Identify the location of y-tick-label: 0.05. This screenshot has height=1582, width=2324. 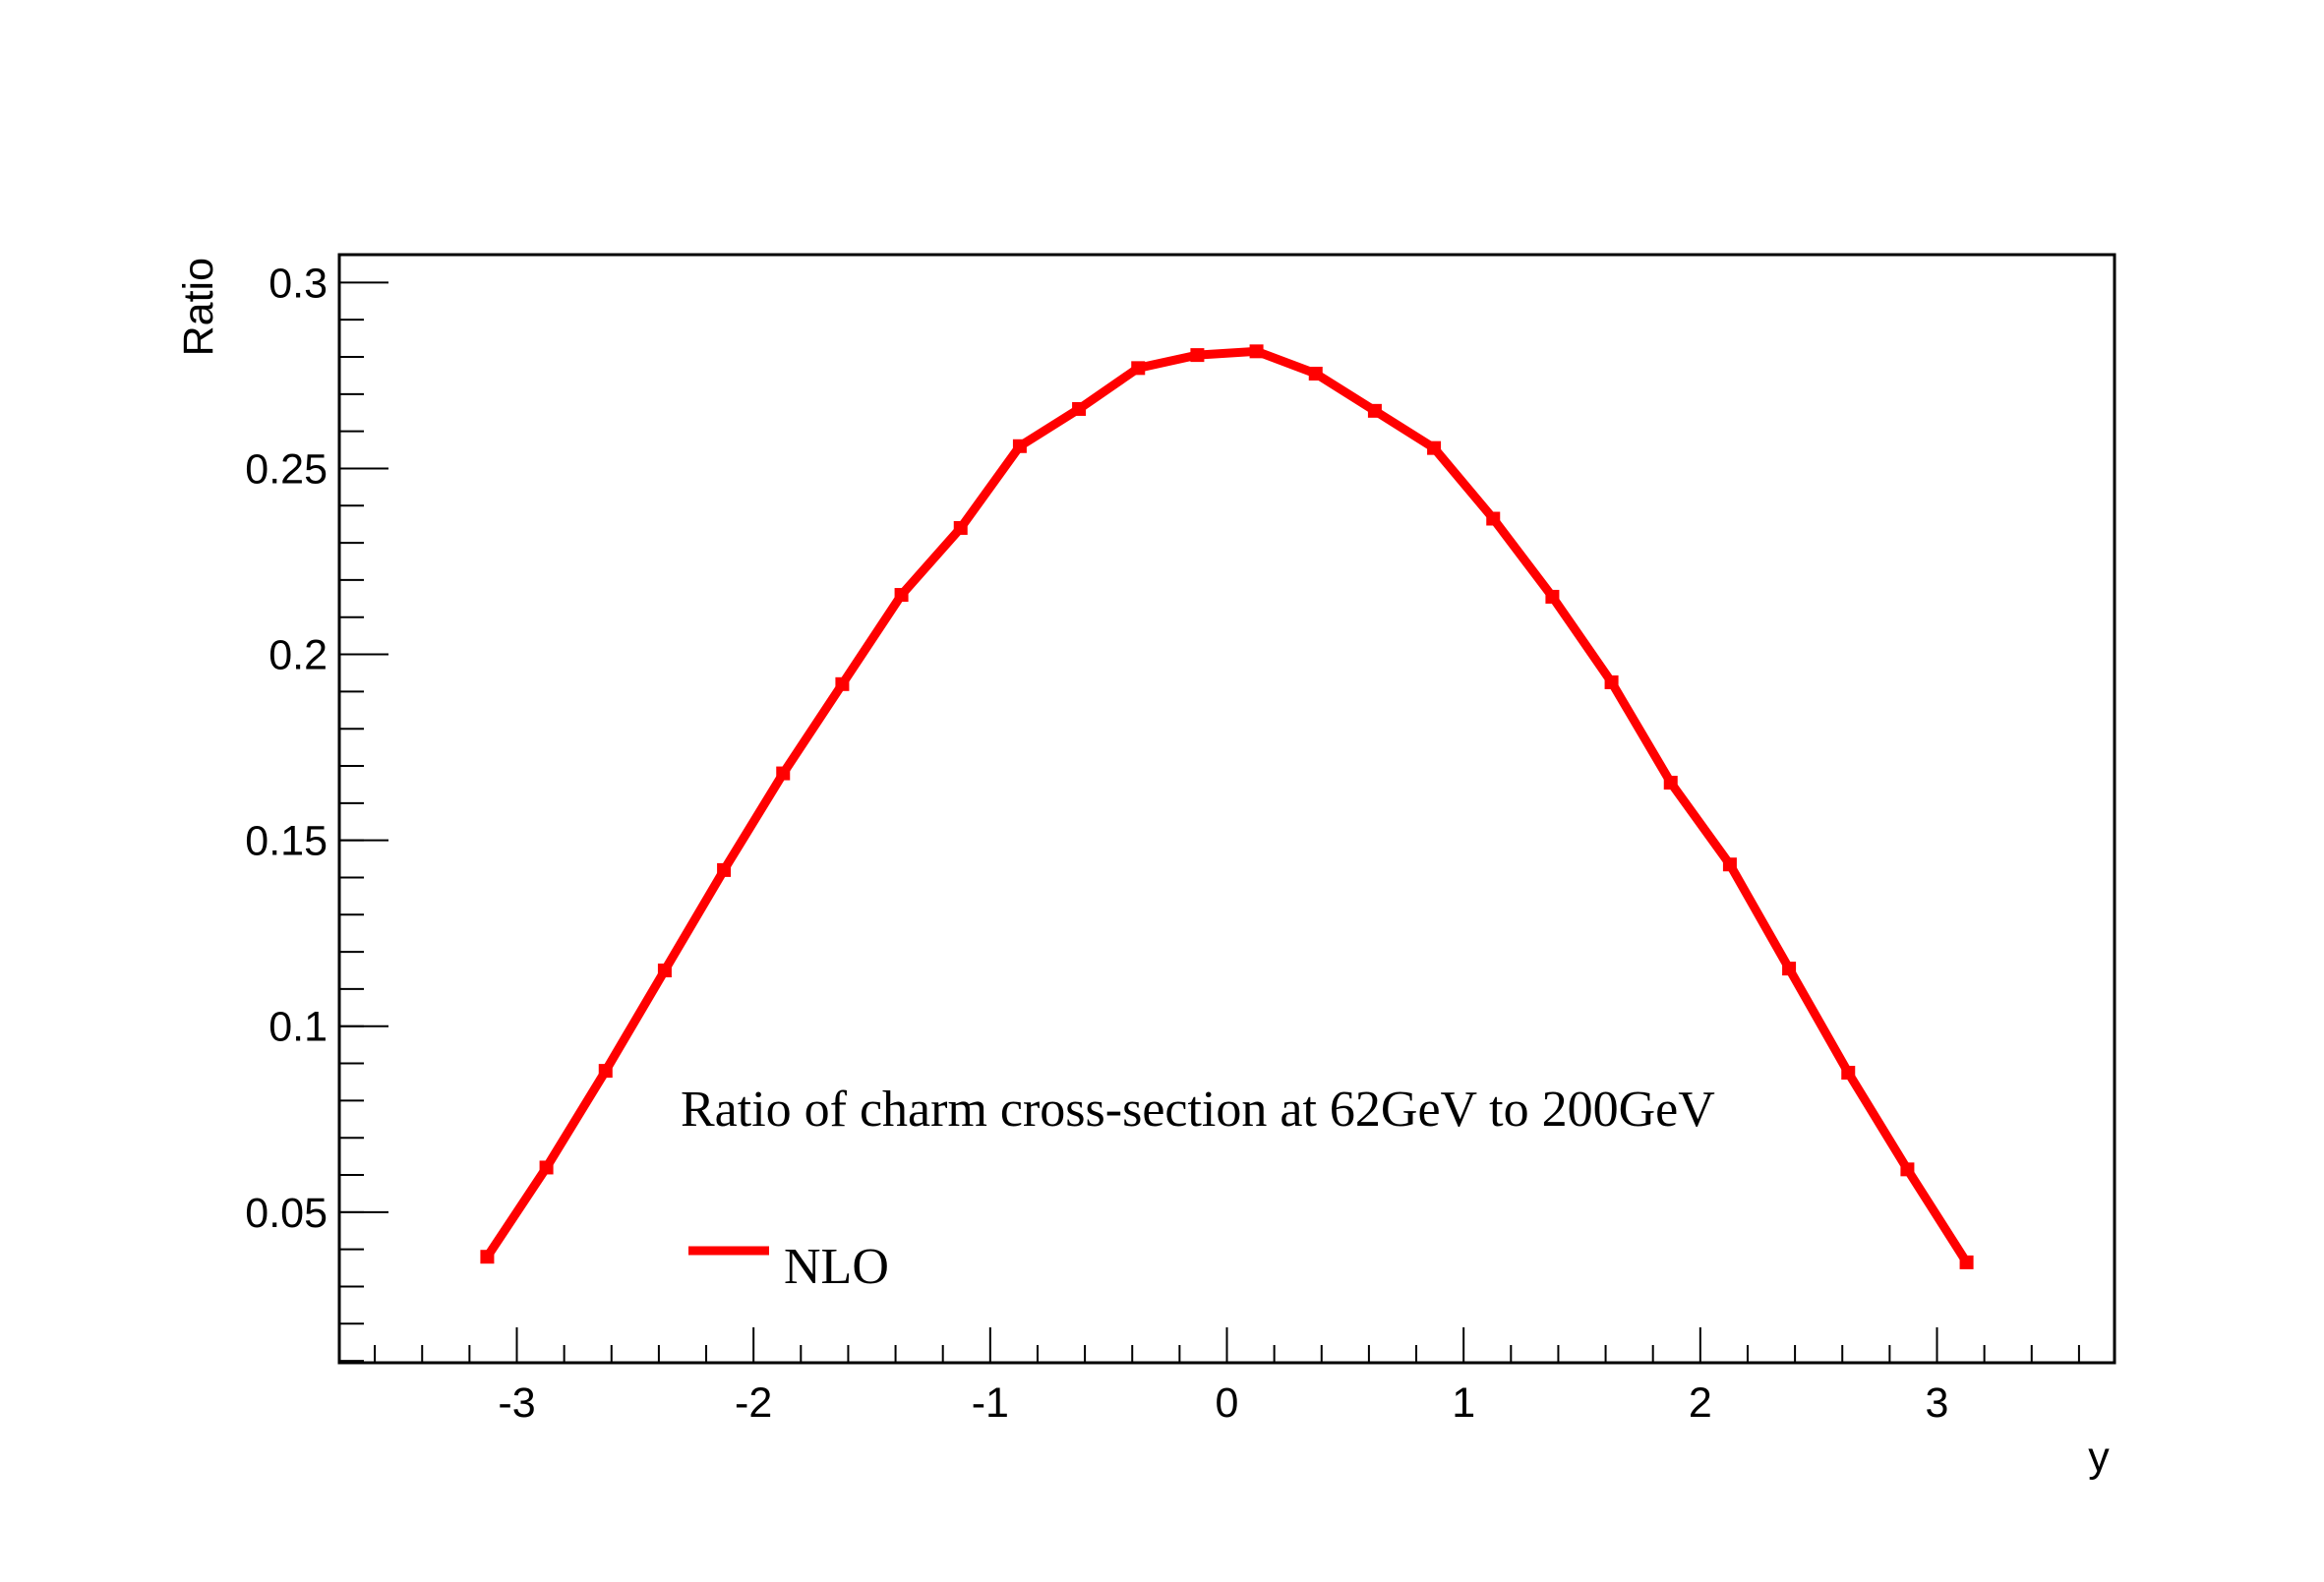
(286, 1213).